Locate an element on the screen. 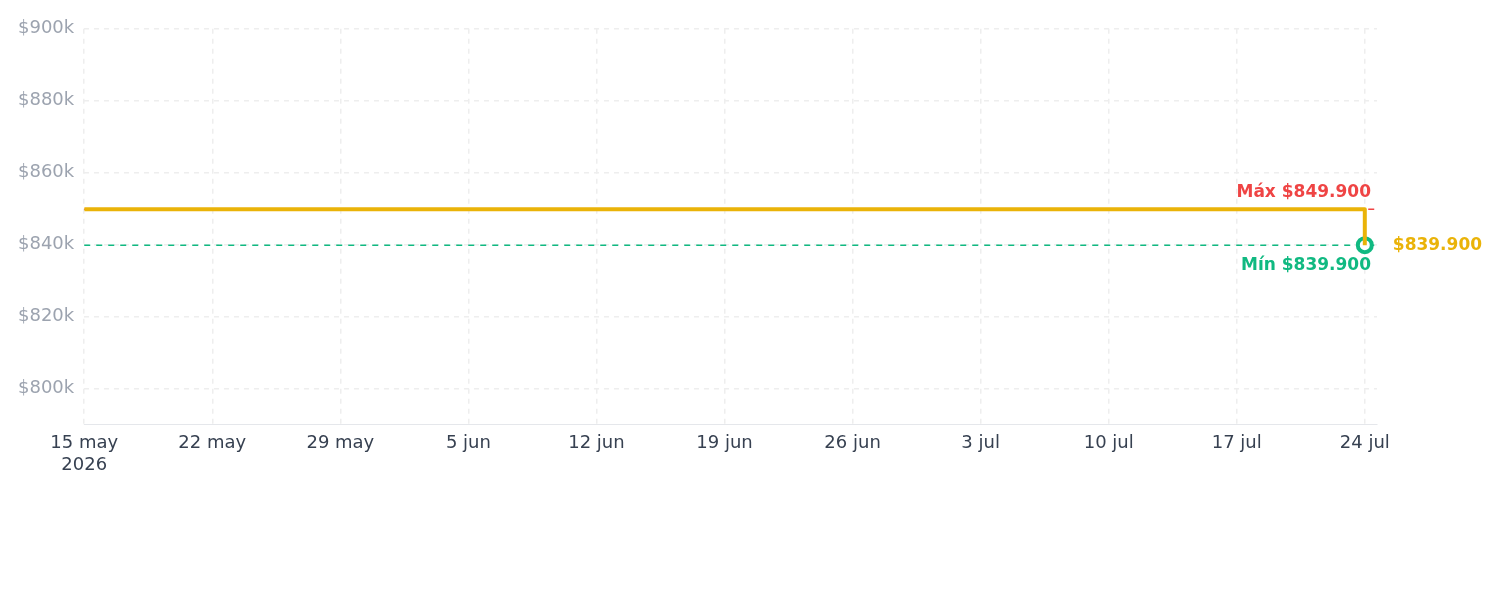 This screenshot has height=613, width=1505. y-tick-label: $800k is located at coordinates (46, 387).